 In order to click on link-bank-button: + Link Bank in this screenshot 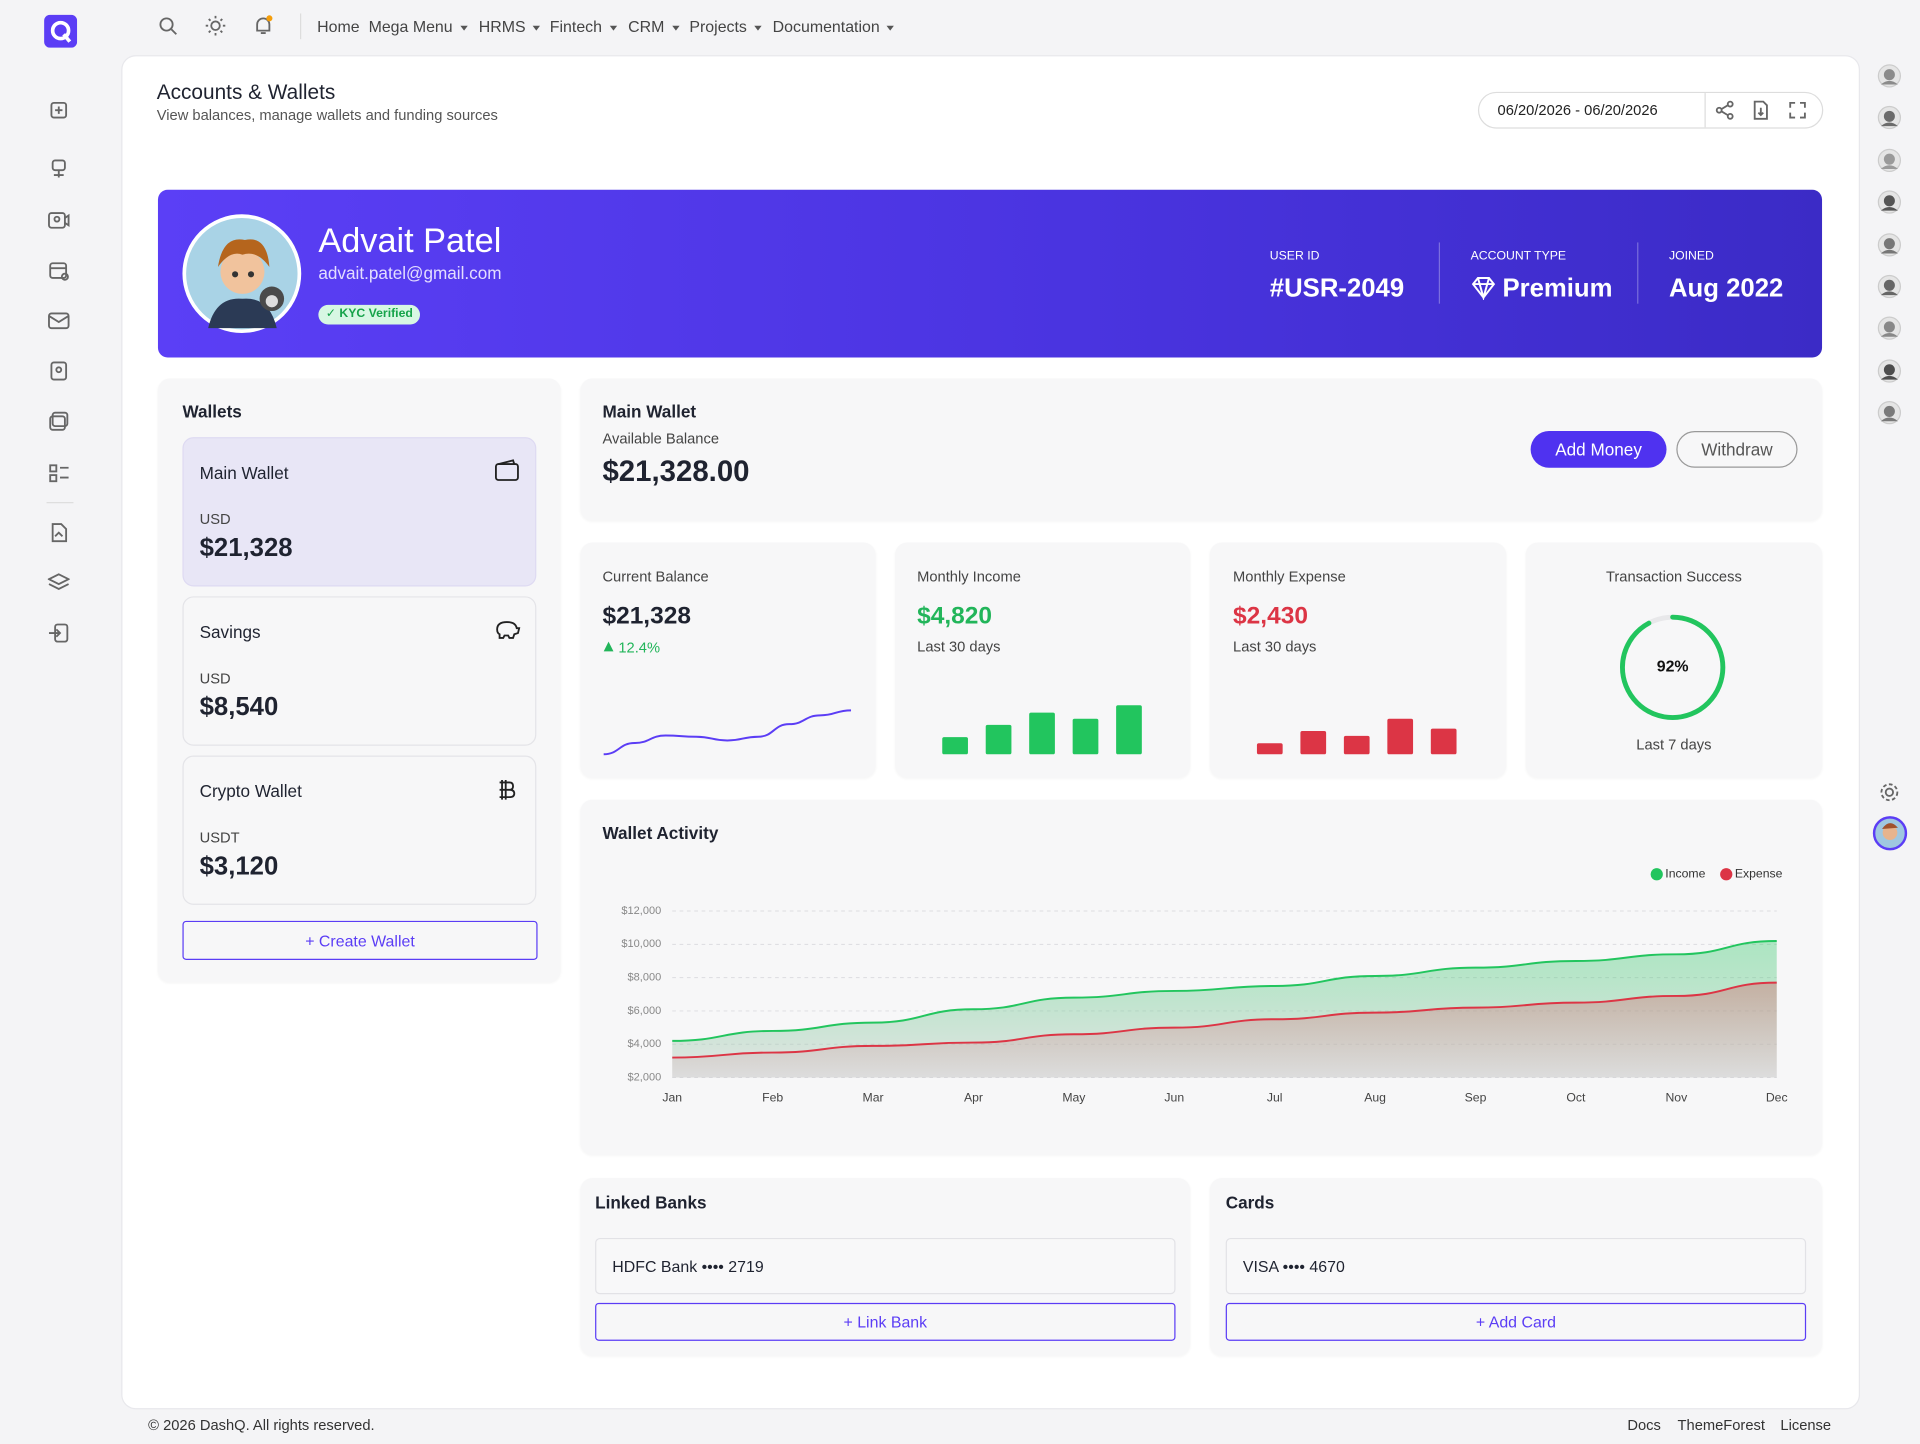, I will do `click(885, 1321)`.